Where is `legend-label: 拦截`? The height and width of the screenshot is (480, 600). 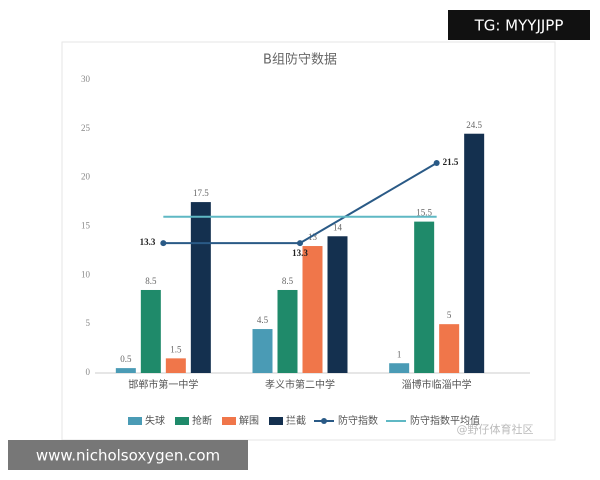 legend-label: 拦截 is located at coordinates (296, 420).